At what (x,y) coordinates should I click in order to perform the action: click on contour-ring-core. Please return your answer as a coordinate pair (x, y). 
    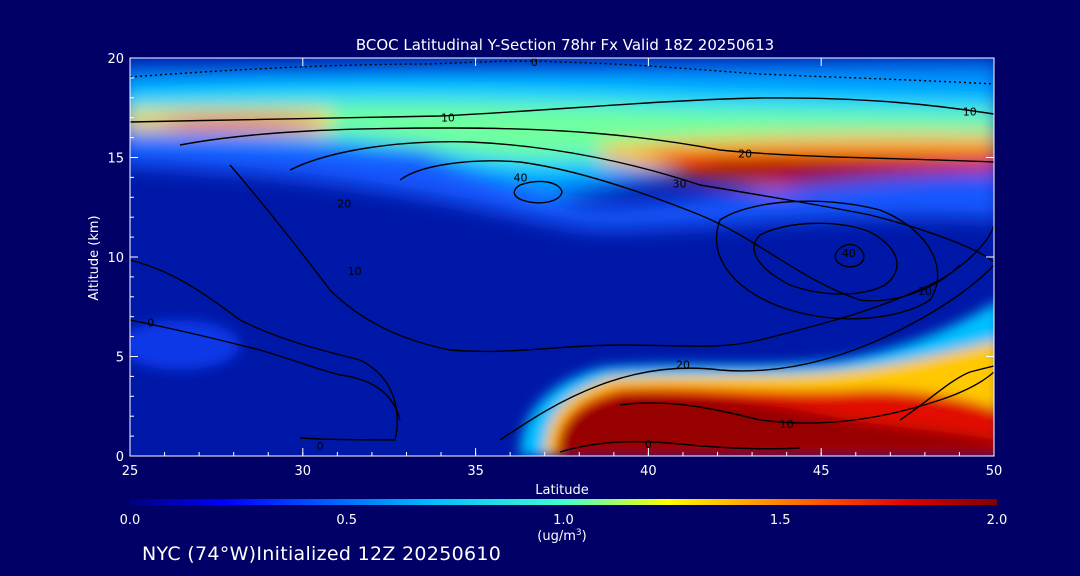
    Looking at the image, I should click on (849, 255).